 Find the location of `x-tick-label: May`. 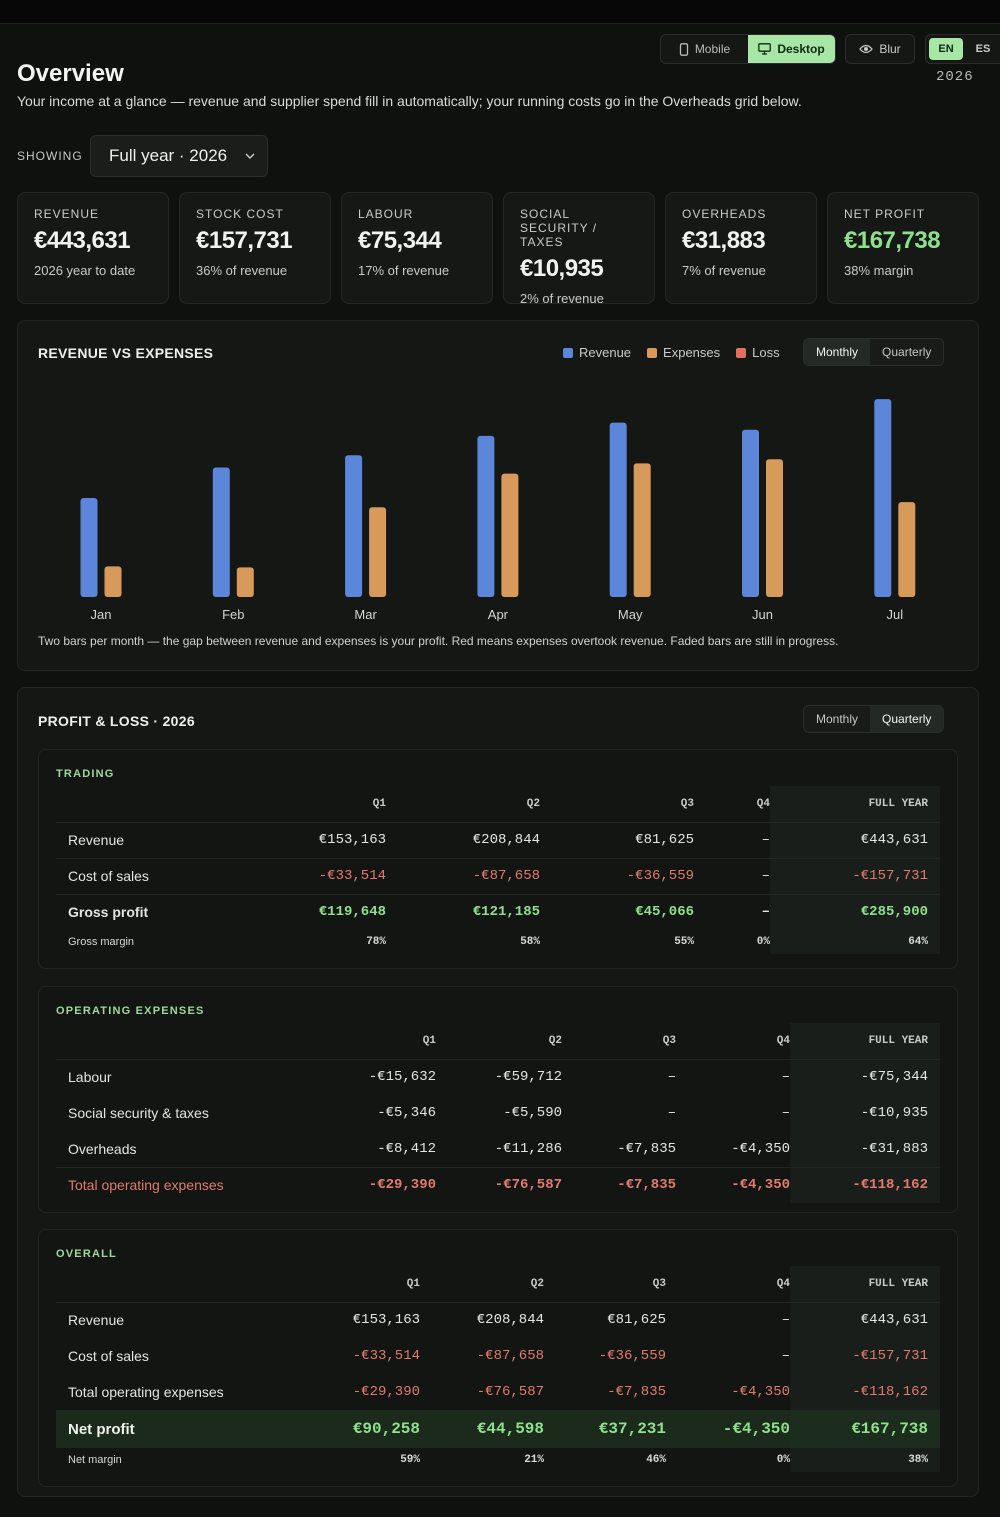

x-tick-label: May is located at coordinates (630, 614).